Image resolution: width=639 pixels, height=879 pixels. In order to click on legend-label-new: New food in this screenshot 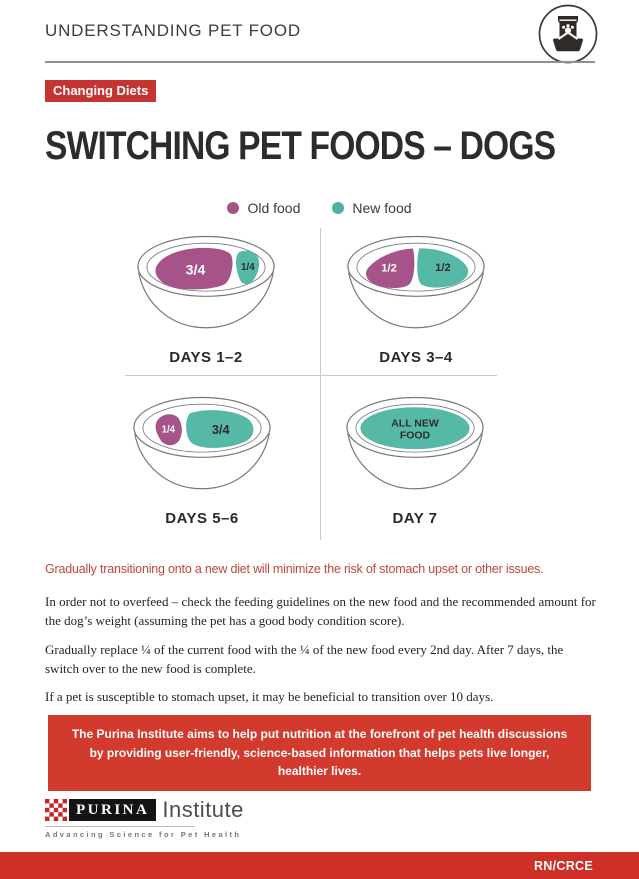, I will do `click(382, 208)`.